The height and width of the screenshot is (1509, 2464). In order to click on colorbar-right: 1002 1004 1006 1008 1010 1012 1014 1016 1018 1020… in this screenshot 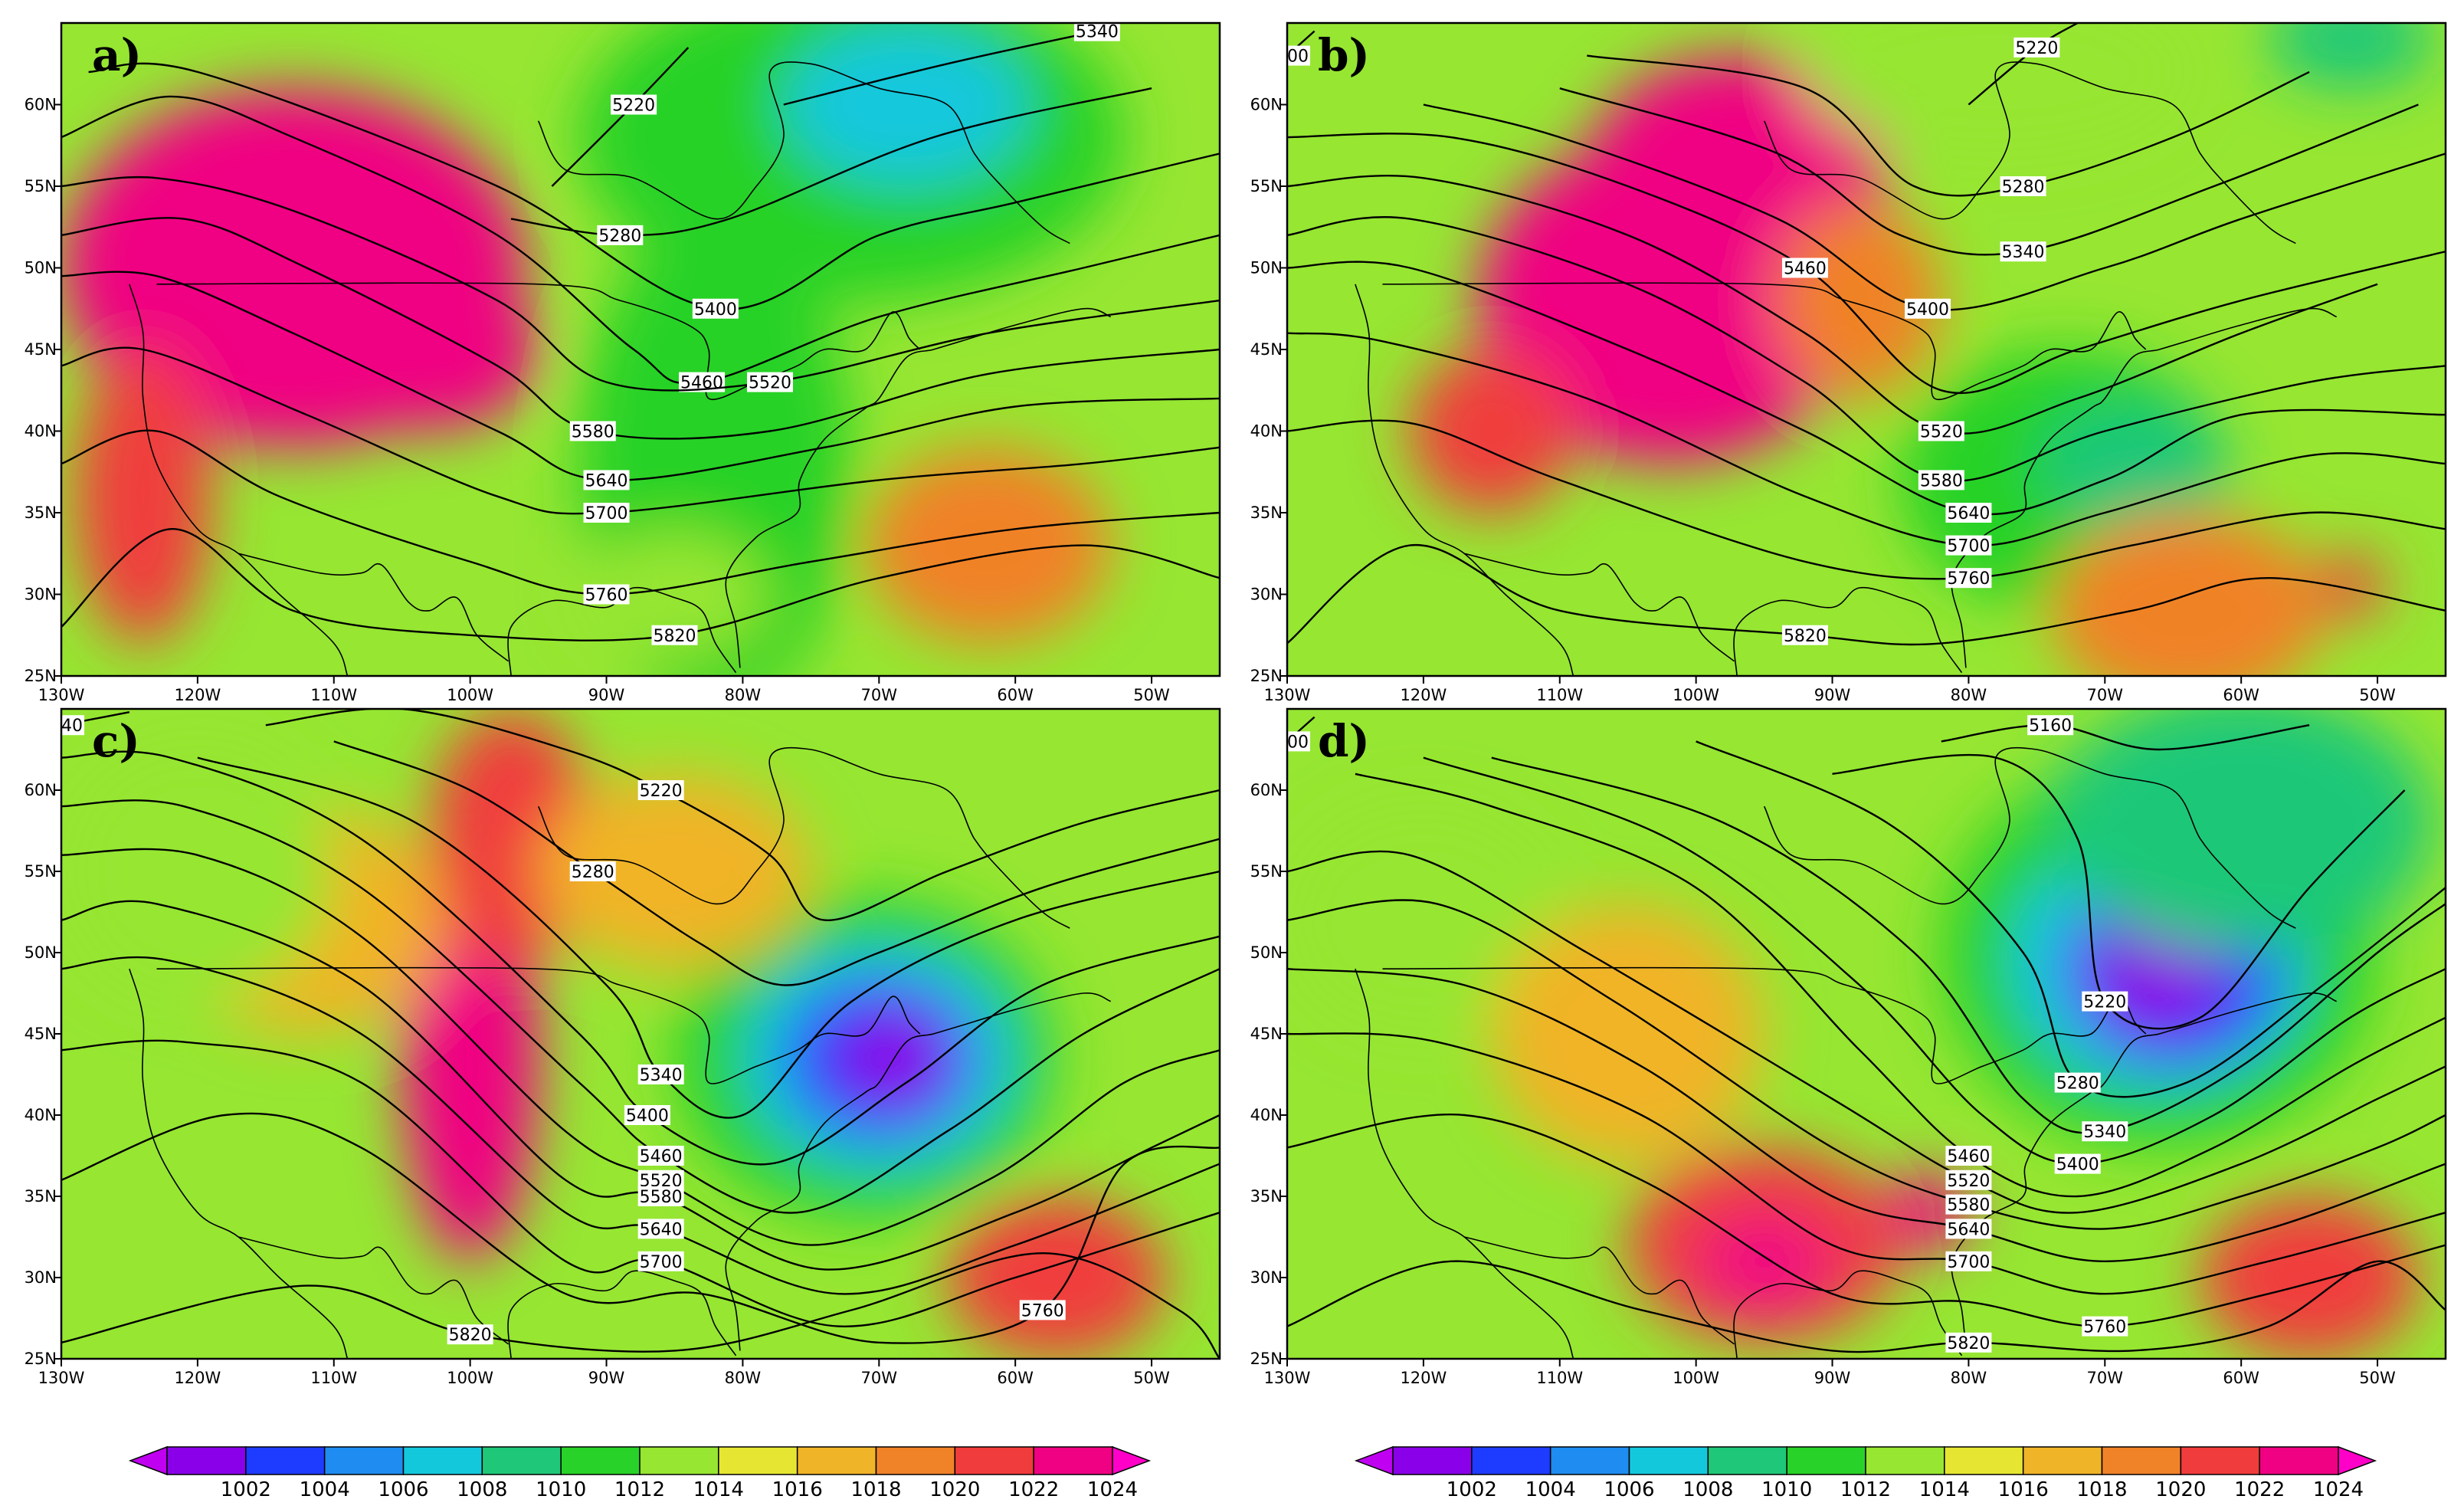, I will do `click(1865, 1473)`.